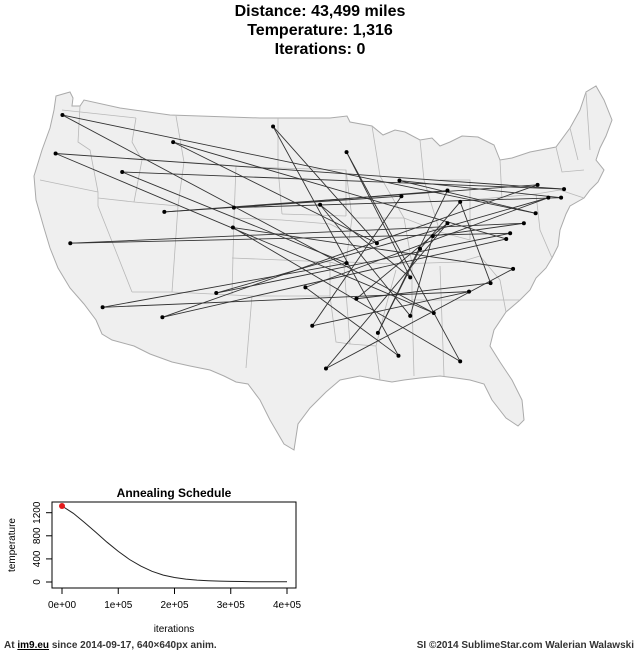 This screenshot has width=640, height=652. What do you see at coordinates (118, 605) in the screenshot?
I see `x-tick-label: 1e+05` at bounding box center [118, 605].